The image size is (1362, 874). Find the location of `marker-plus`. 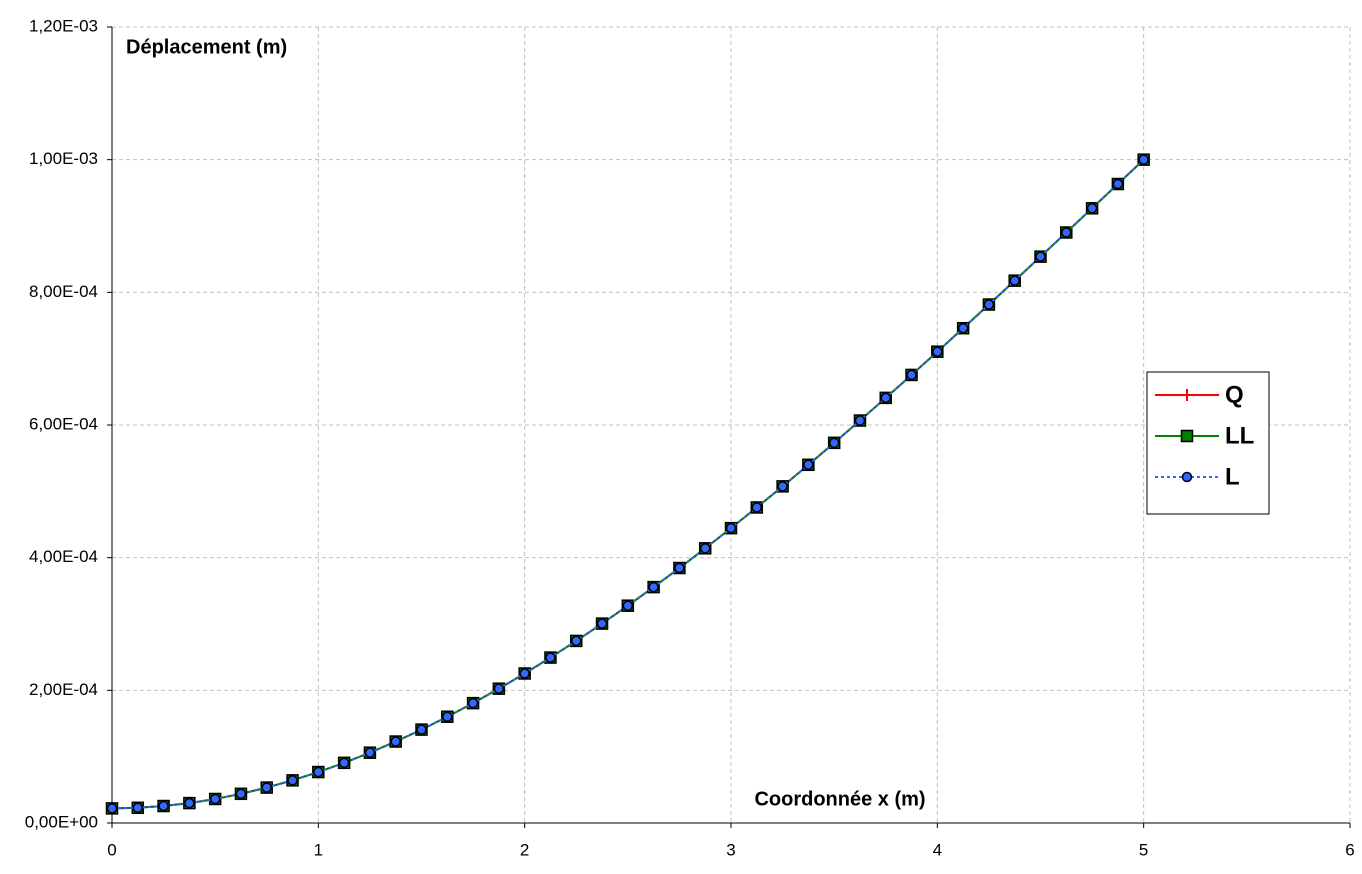

marker-plus is located at coordinates (1187, 395).